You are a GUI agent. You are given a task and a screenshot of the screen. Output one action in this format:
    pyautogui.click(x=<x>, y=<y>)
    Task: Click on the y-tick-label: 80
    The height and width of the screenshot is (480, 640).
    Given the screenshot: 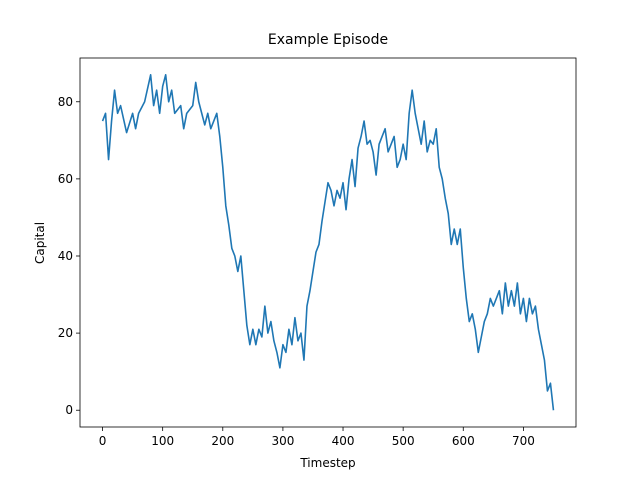 What is the action you would take?
    pyautogui.click(x=65, y=102)
    